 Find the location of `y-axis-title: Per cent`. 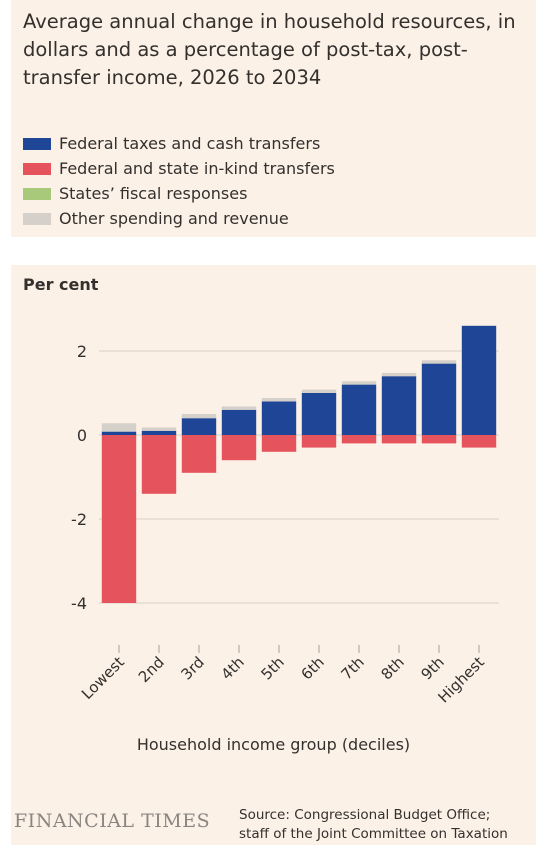

y-axis-title: Per cent is located at coordinates (61, 284).